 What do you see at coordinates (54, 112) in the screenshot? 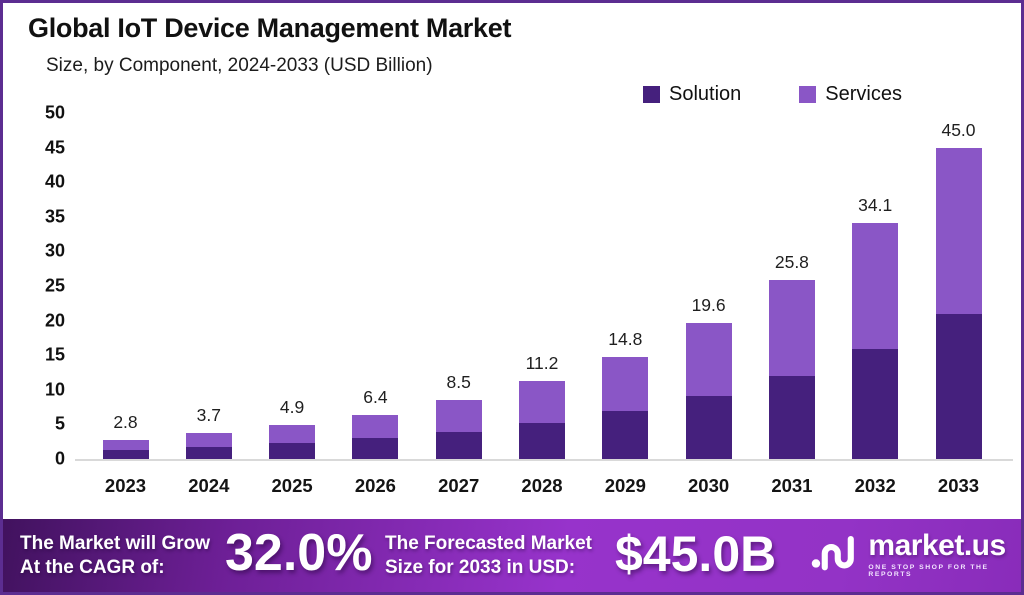
I see `y-axis-tick-50: 50` at bounding box center [54, 112].